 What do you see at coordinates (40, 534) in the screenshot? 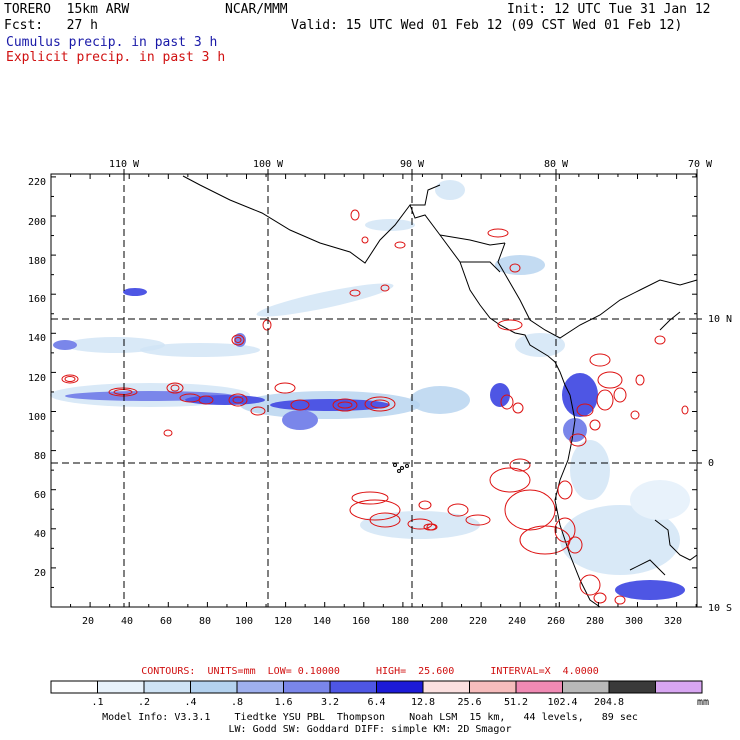
I see `y-tick-label: 40` at bounding box center [40, 534].